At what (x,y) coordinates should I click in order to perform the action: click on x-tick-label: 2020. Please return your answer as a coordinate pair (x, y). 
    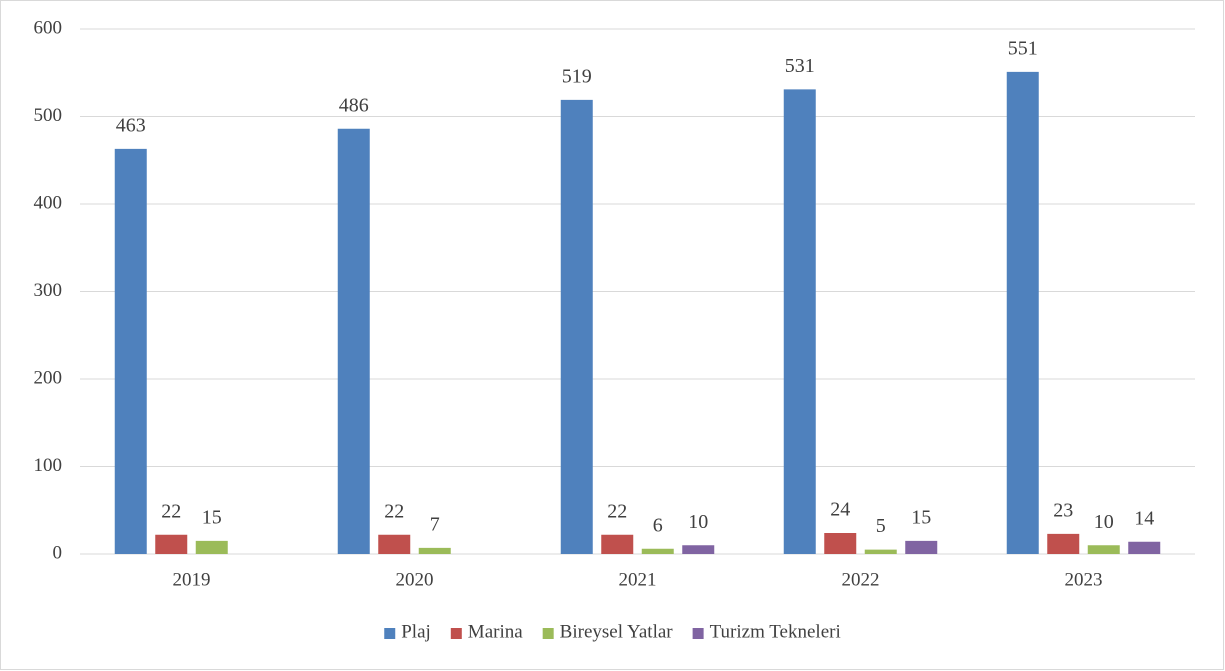
    Looking at the image, I should click on (415, 579).